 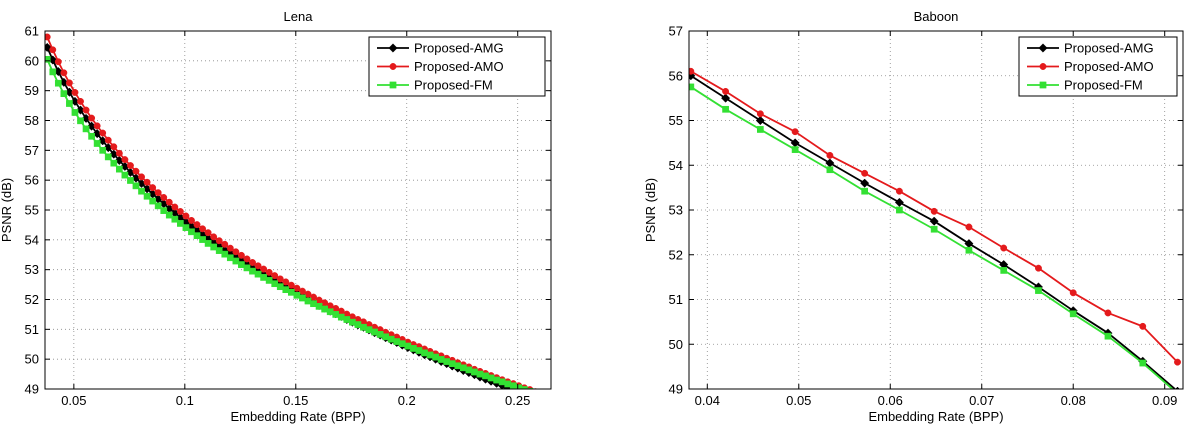 I want to click on legend-label: Proposed-FM, so click(x=453, y=85).